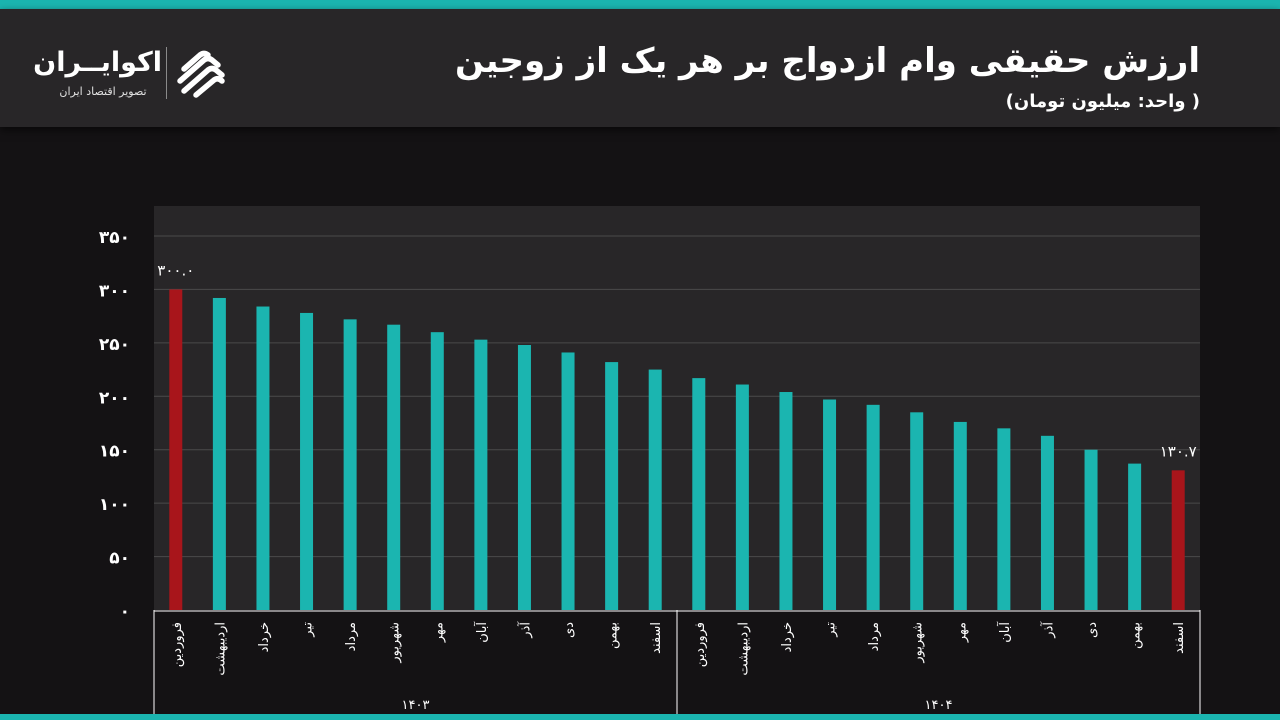 The height and width of the screenshot is (720, 1280). Describe the element at coordinates (114, 505) in the screenshot. I see `y-tick-label: ۱۰۰` at that location.